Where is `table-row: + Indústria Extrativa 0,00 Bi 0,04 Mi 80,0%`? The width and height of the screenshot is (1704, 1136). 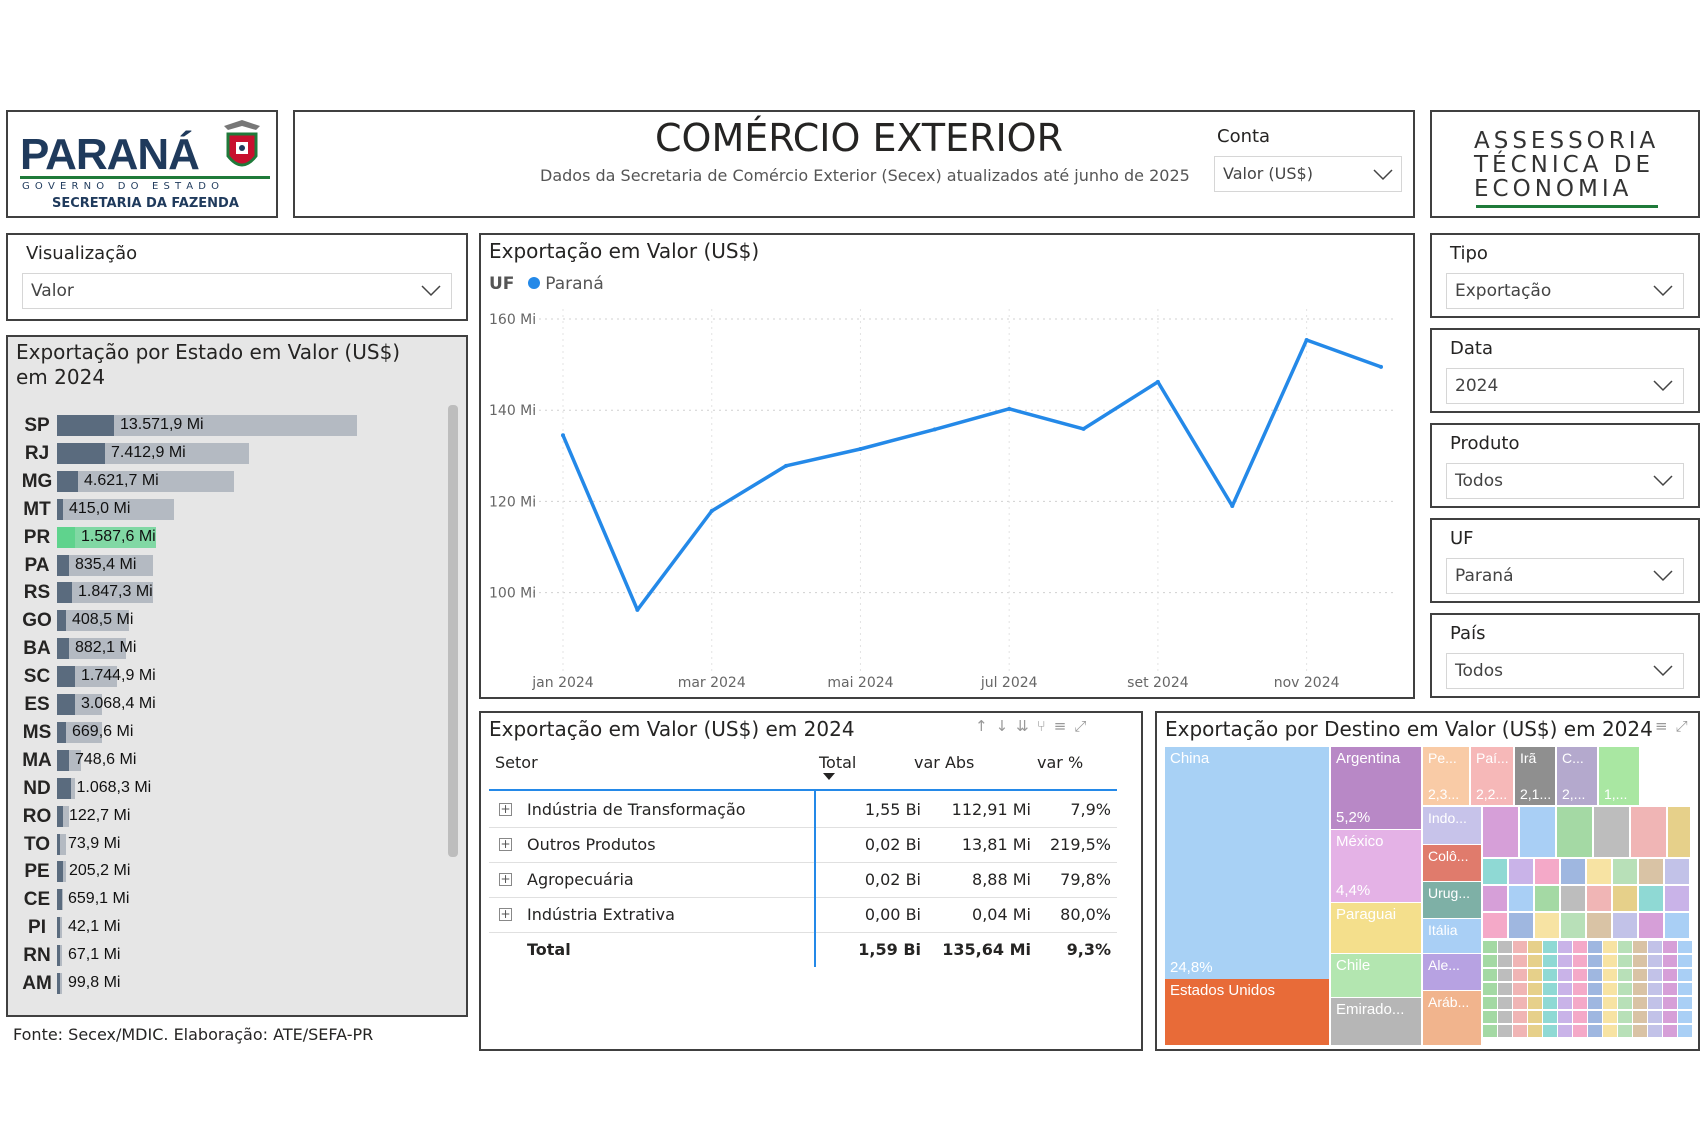 table-row: + Indústria Extrativa 0,00 Bi 0,04 Mi 80,0% is located at coordinates (803, 915).